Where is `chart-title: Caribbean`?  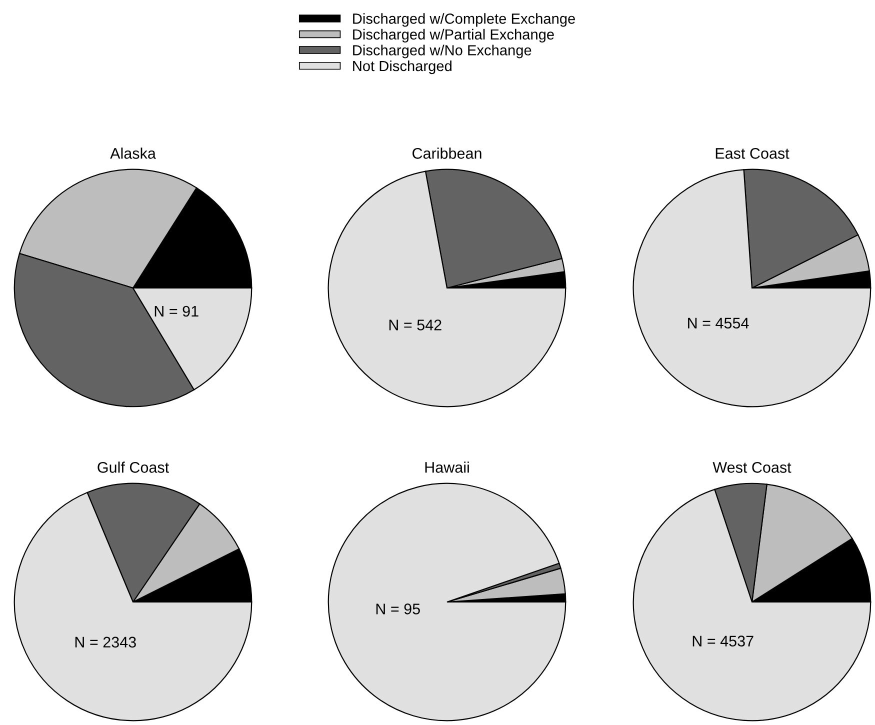 chart-title: Caribbean is located at coordinates (447, 153).